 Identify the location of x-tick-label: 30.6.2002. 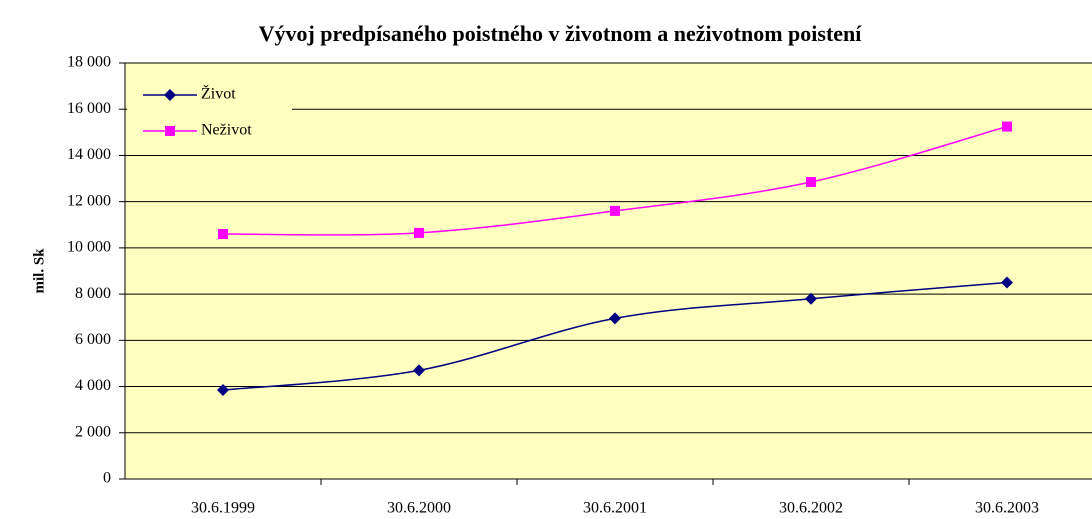
(811, 508).